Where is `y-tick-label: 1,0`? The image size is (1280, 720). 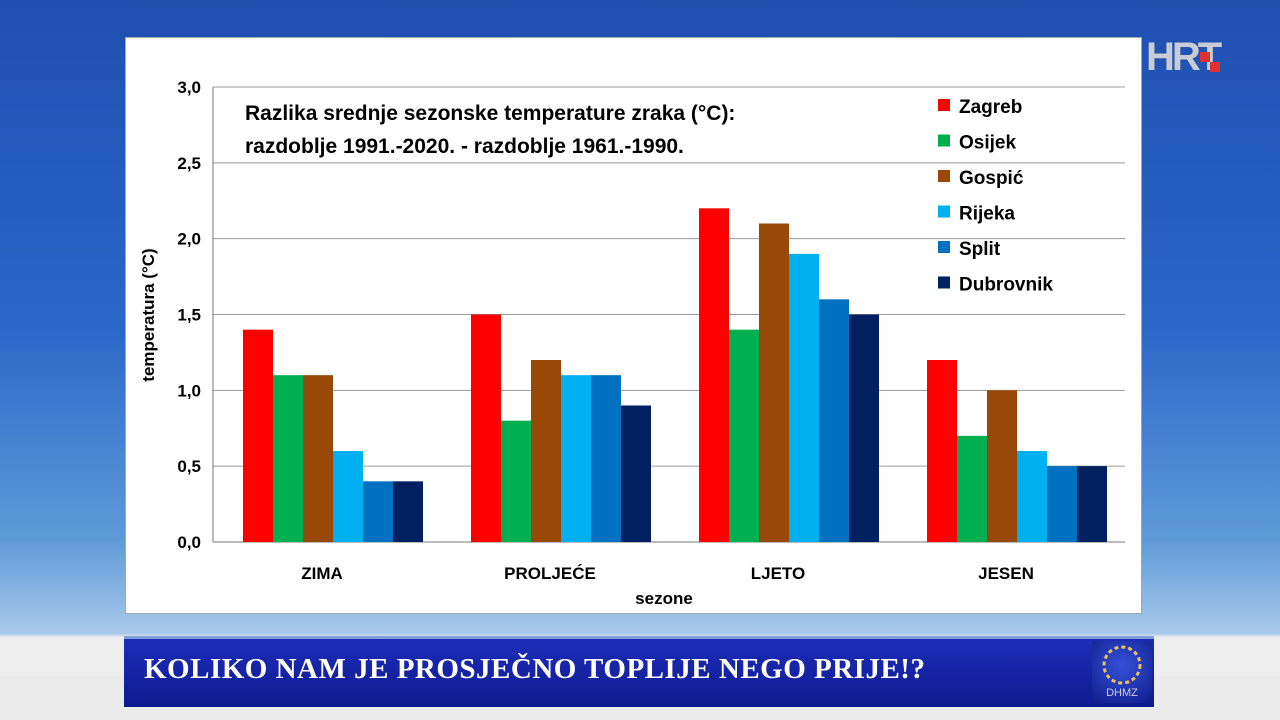 y-tick-label: 1,0 is located at coordinates (189, 390).